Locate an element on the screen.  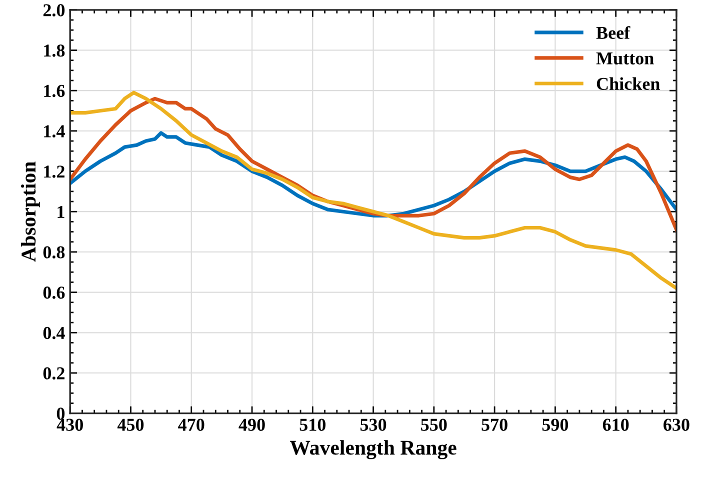
y-tick-label: 0 is located at coordinates (60, 414).